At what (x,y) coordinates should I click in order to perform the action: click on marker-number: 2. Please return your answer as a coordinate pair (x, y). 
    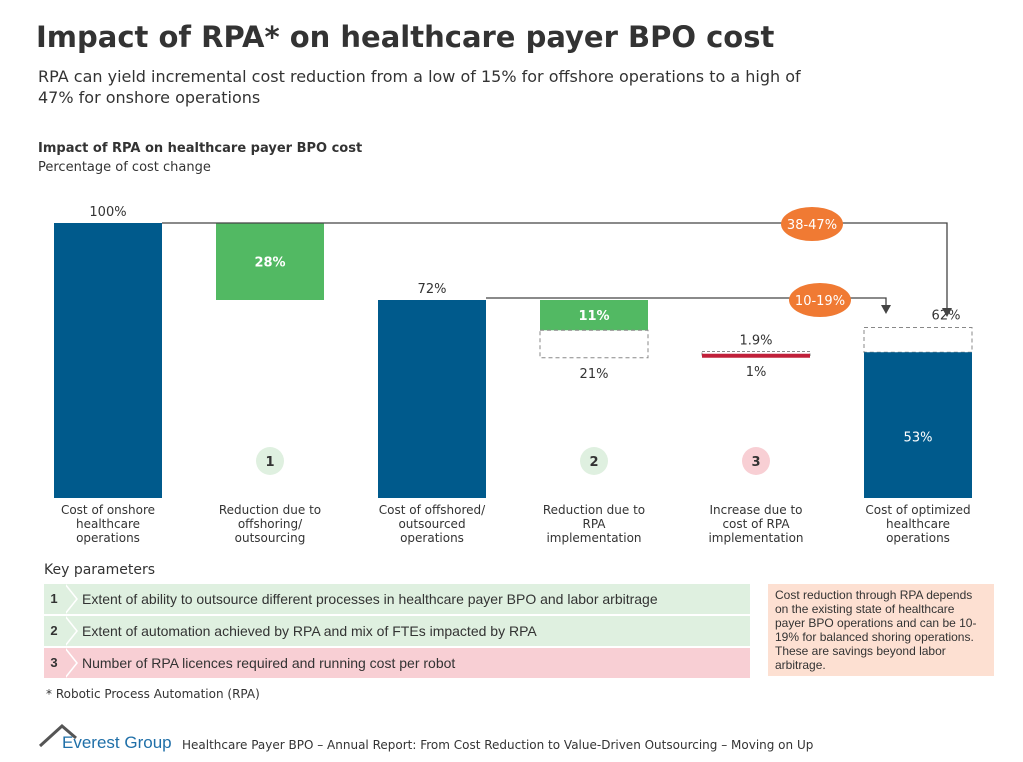
    Looking at the image, I should click on (593, 462).